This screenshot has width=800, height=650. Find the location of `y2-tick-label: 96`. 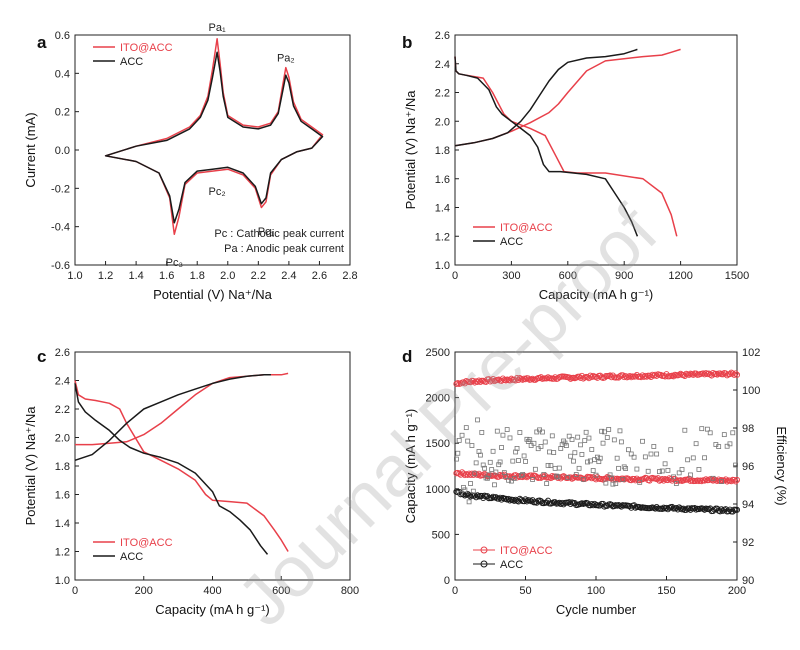

y2-tick-label: 96 is located at coordinates (748, 467).